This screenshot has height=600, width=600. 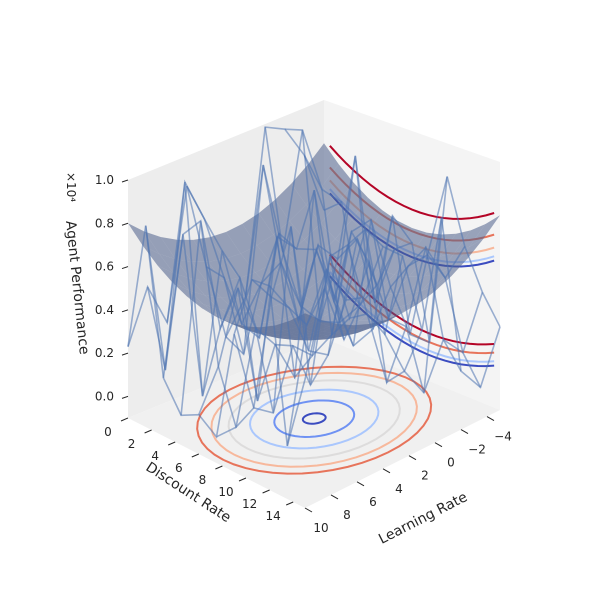 I want to click on x-tick-label: 6, so click(x=373, y=502).